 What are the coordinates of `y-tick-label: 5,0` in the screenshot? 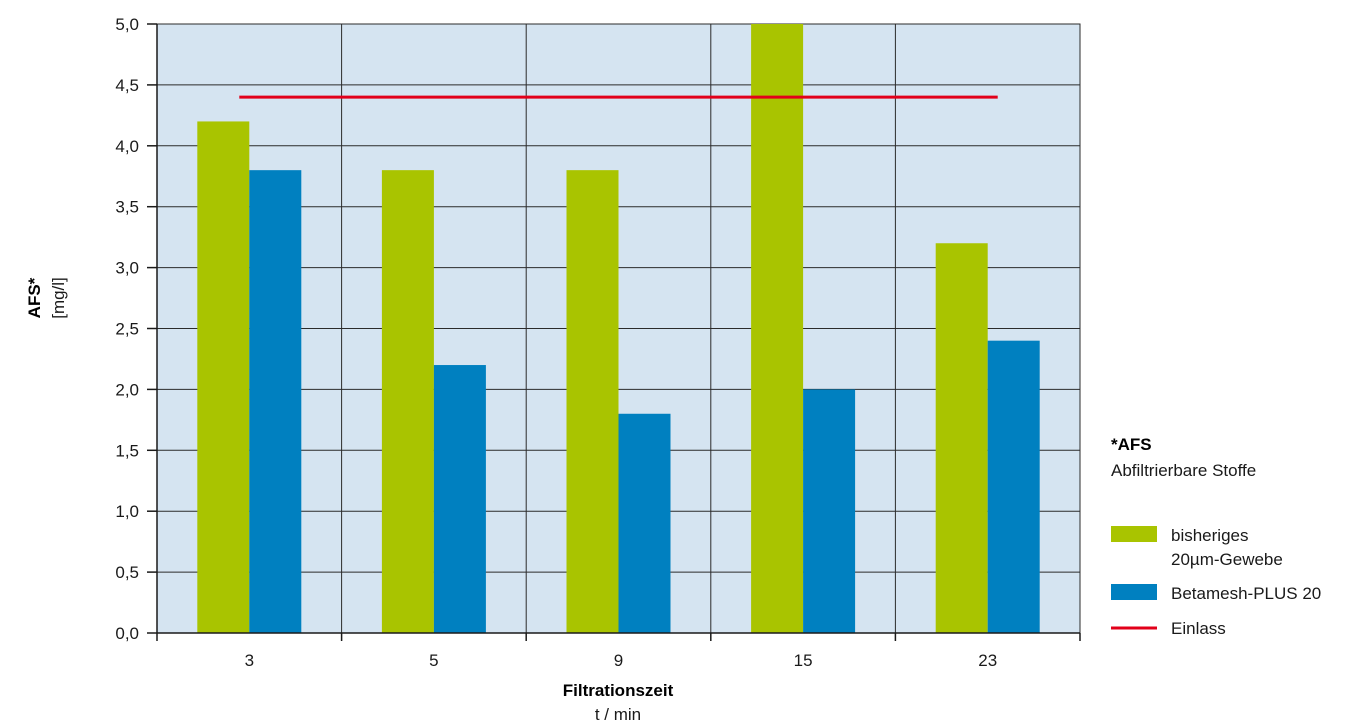 It's located at (127, 24).